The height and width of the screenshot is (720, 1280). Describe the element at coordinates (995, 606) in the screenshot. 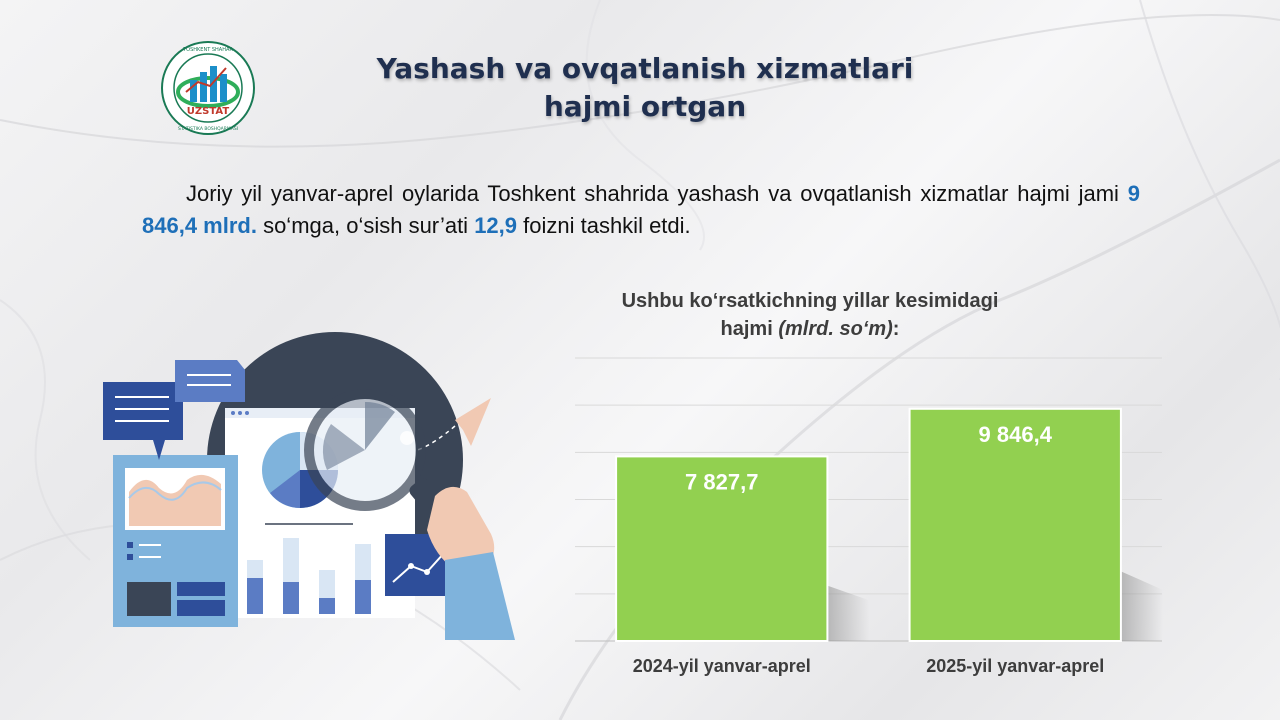

I see `chart-bar-shadows` at that location.